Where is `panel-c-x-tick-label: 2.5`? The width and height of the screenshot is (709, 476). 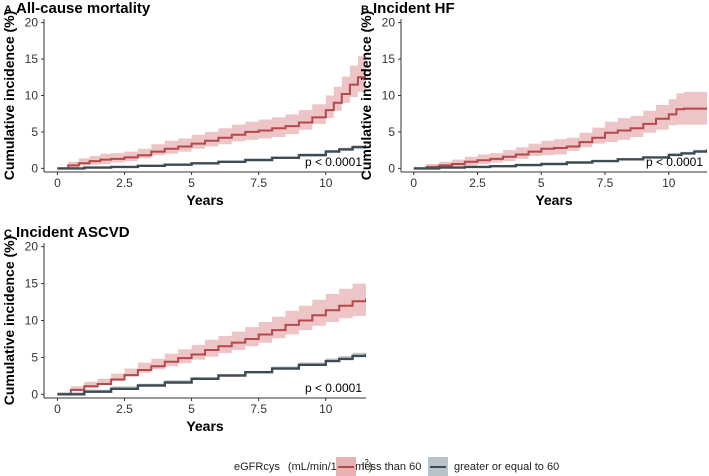
panel-c-x-tick-label: 2.5 is located at coordinates (124, 409).